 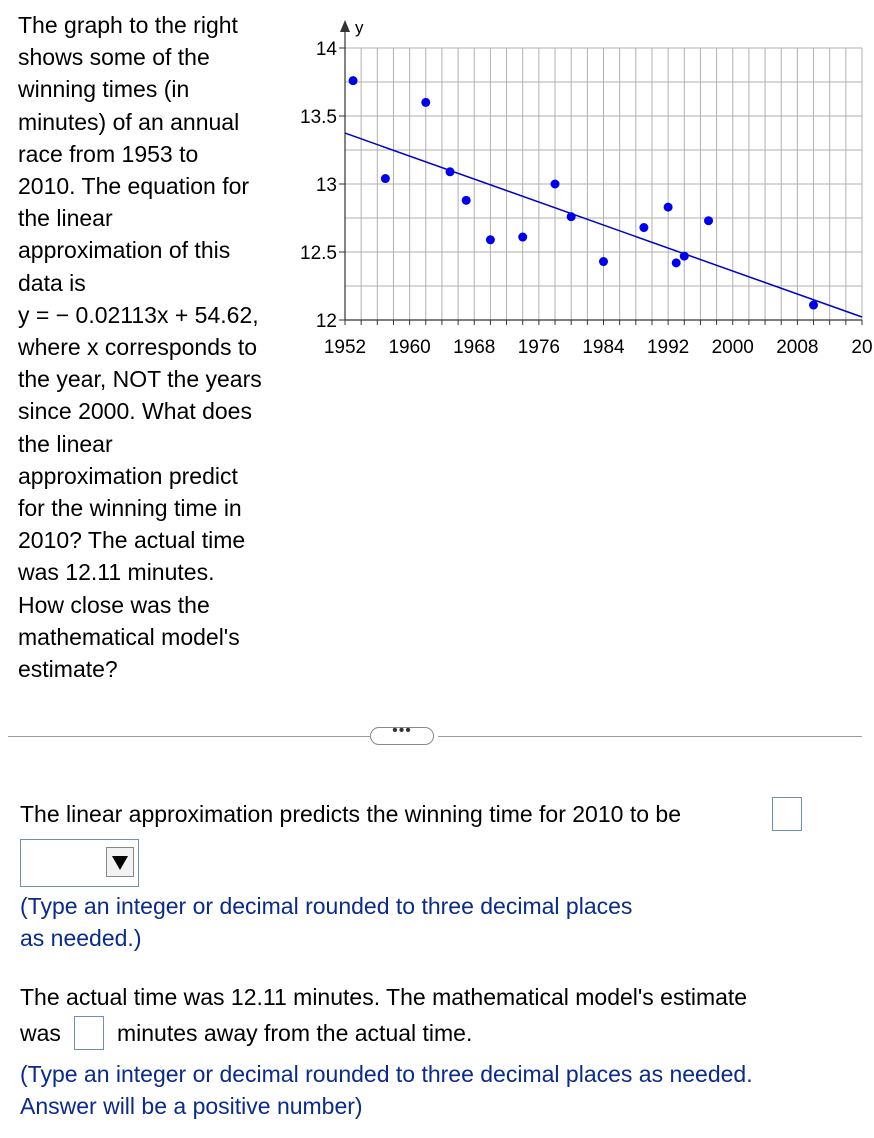 What do you see at coordinates (539, 347) in the screenshot?
I see `x-tick-label: 1976` at bounding box center [539, 347].